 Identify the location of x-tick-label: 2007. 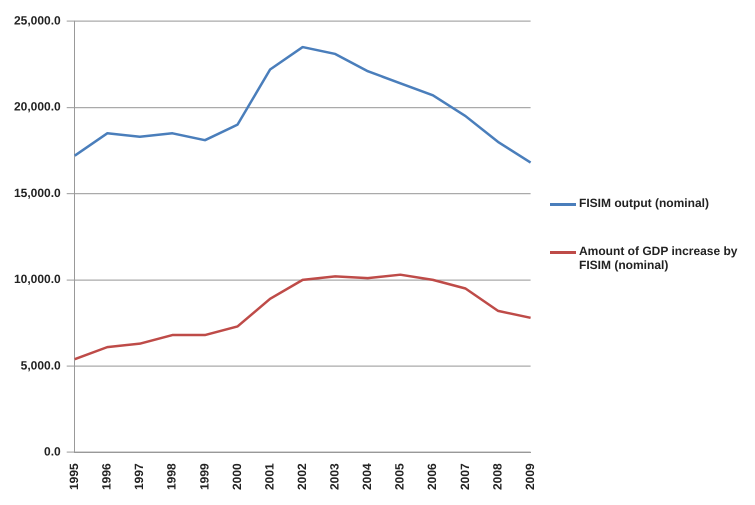
(465, 476).